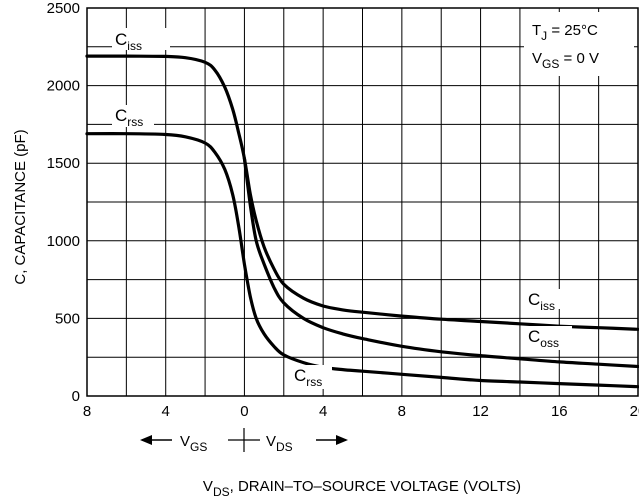 The height and width of the screenshot is (499, 639). I want to click on ciss-right-label: Ciss, so click(541, 301).